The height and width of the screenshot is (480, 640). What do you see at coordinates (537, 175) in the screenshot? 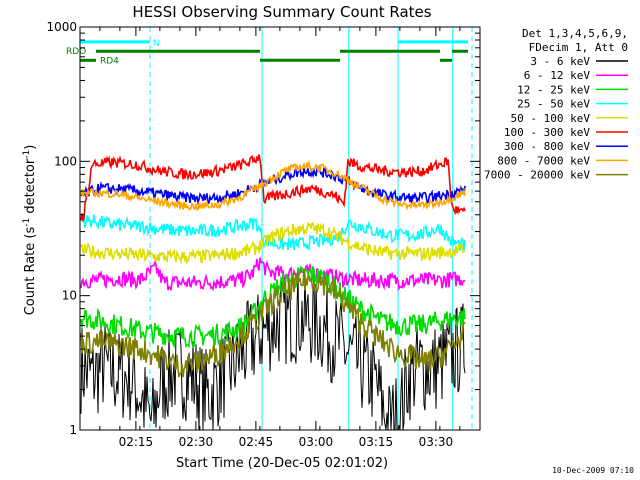
I see `legend-label-8: 7000 - 20000 keV` at bounding box center [537, 175].